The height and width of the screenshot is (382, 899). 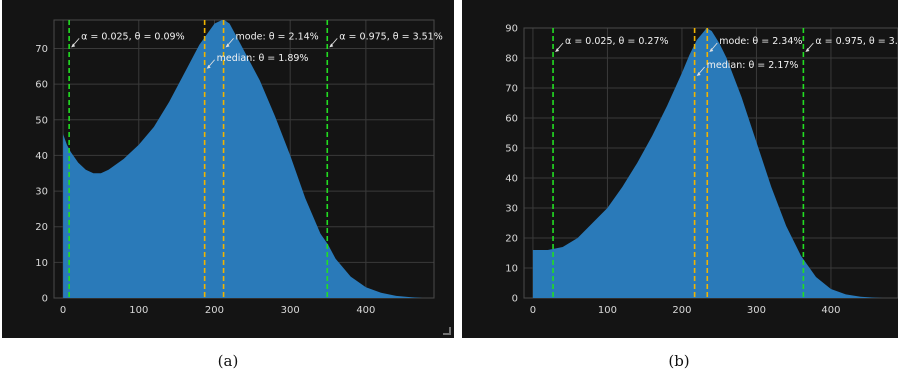 What do you see at coordinates (856, 41) in the screenshot?
I see `annotation-label: α = 0.975, θ = 3.63` at bounding box center [856, 41].